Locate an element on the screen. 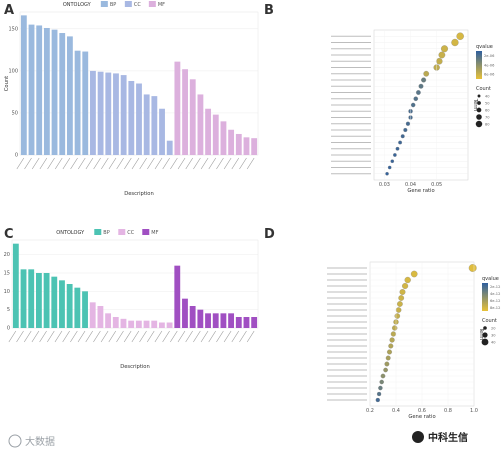  b-size-legend-label: 80 is located at coordinates (487, 124).